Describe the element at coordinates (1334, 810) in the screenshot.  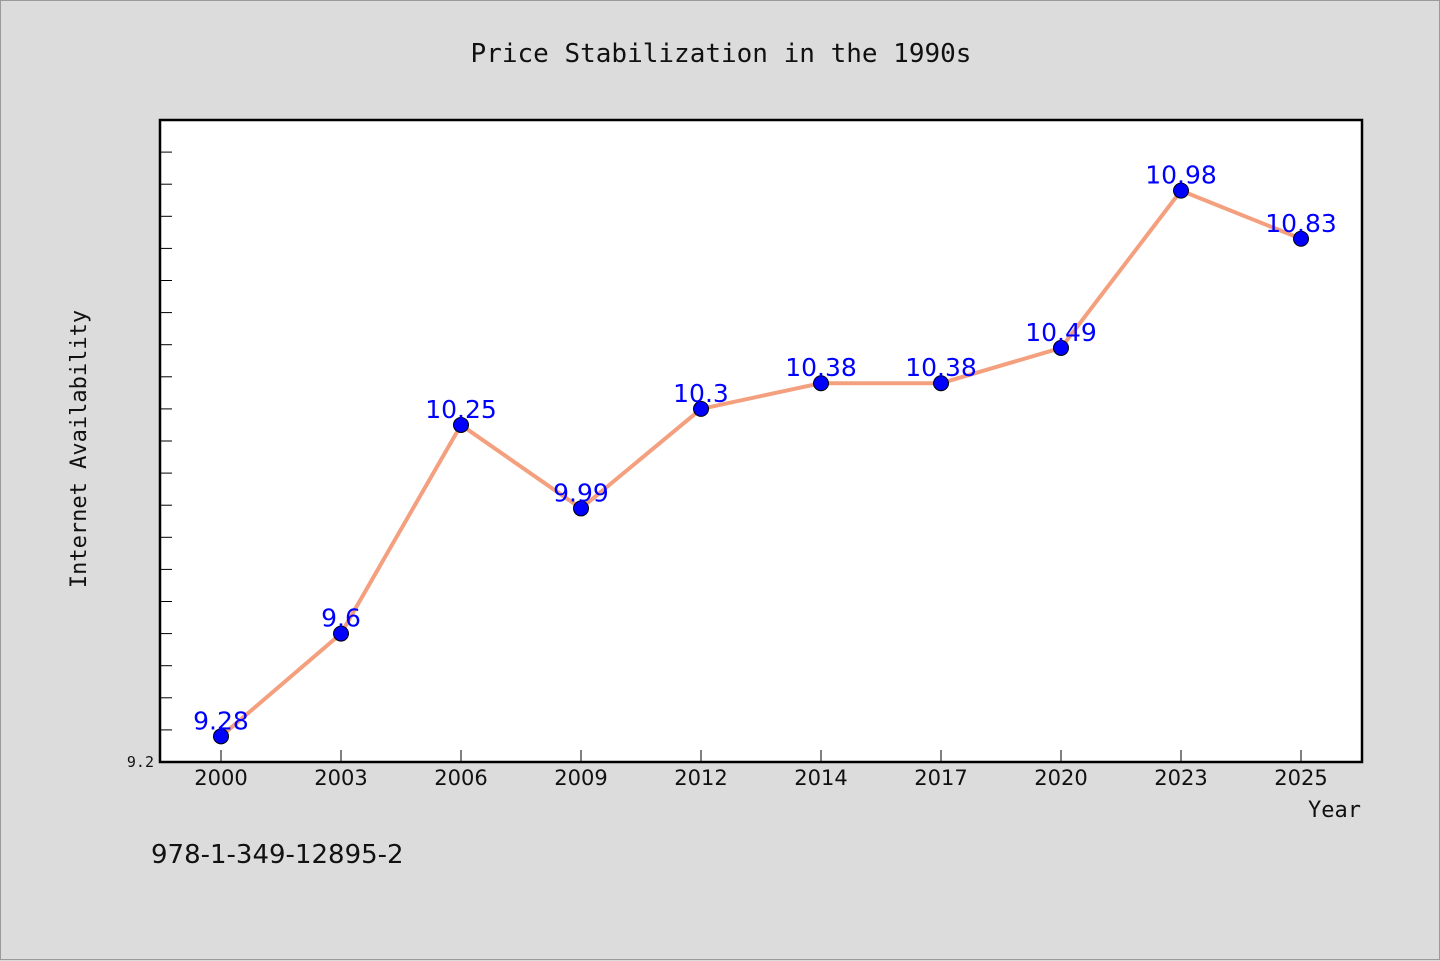
I see `x-axis-label: Year` at that location.